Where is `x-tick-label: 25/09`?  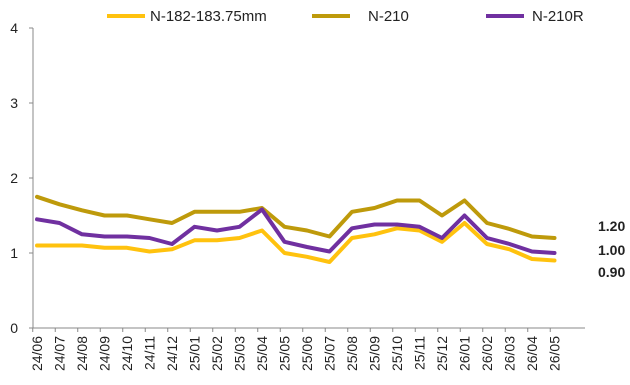
x-tick-label: 25/09 is located at coordinates (375, 353).